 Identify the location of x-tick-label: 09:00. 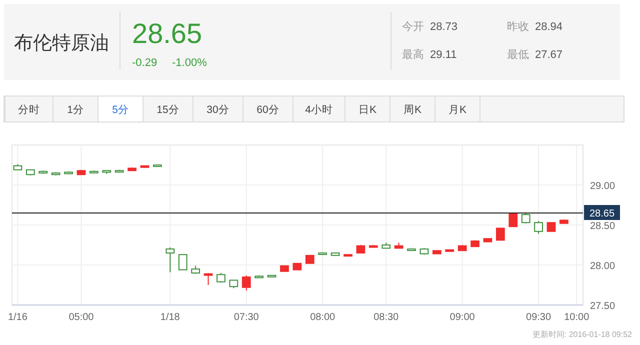
(463, 317).